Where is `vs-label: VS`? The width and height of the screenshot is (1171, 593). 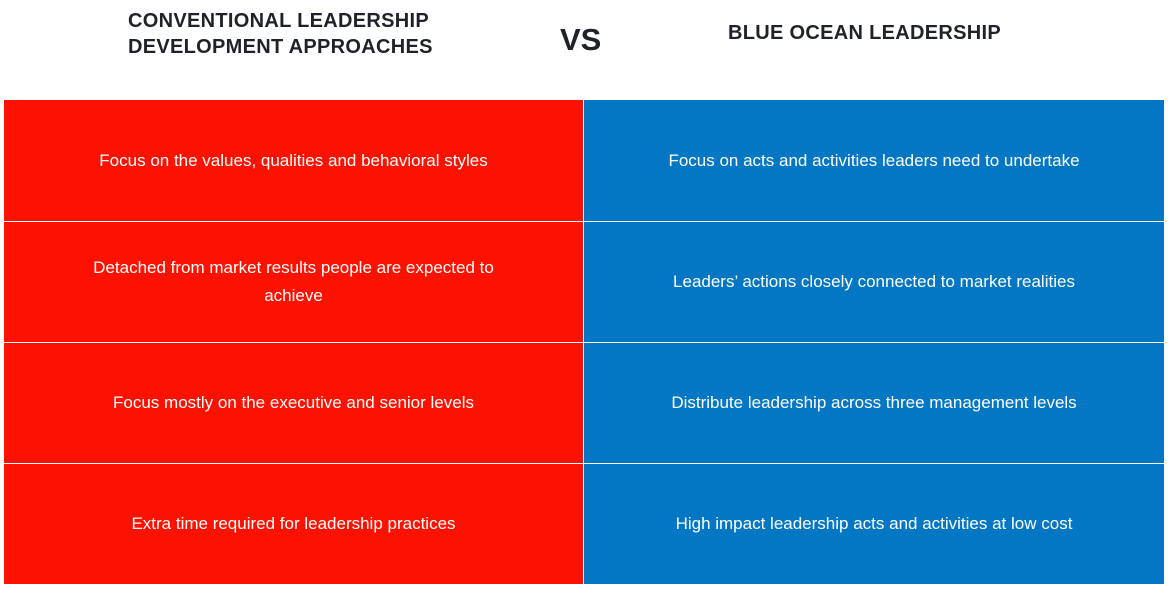 vs-label: VS is located at coordinates (581, 39).